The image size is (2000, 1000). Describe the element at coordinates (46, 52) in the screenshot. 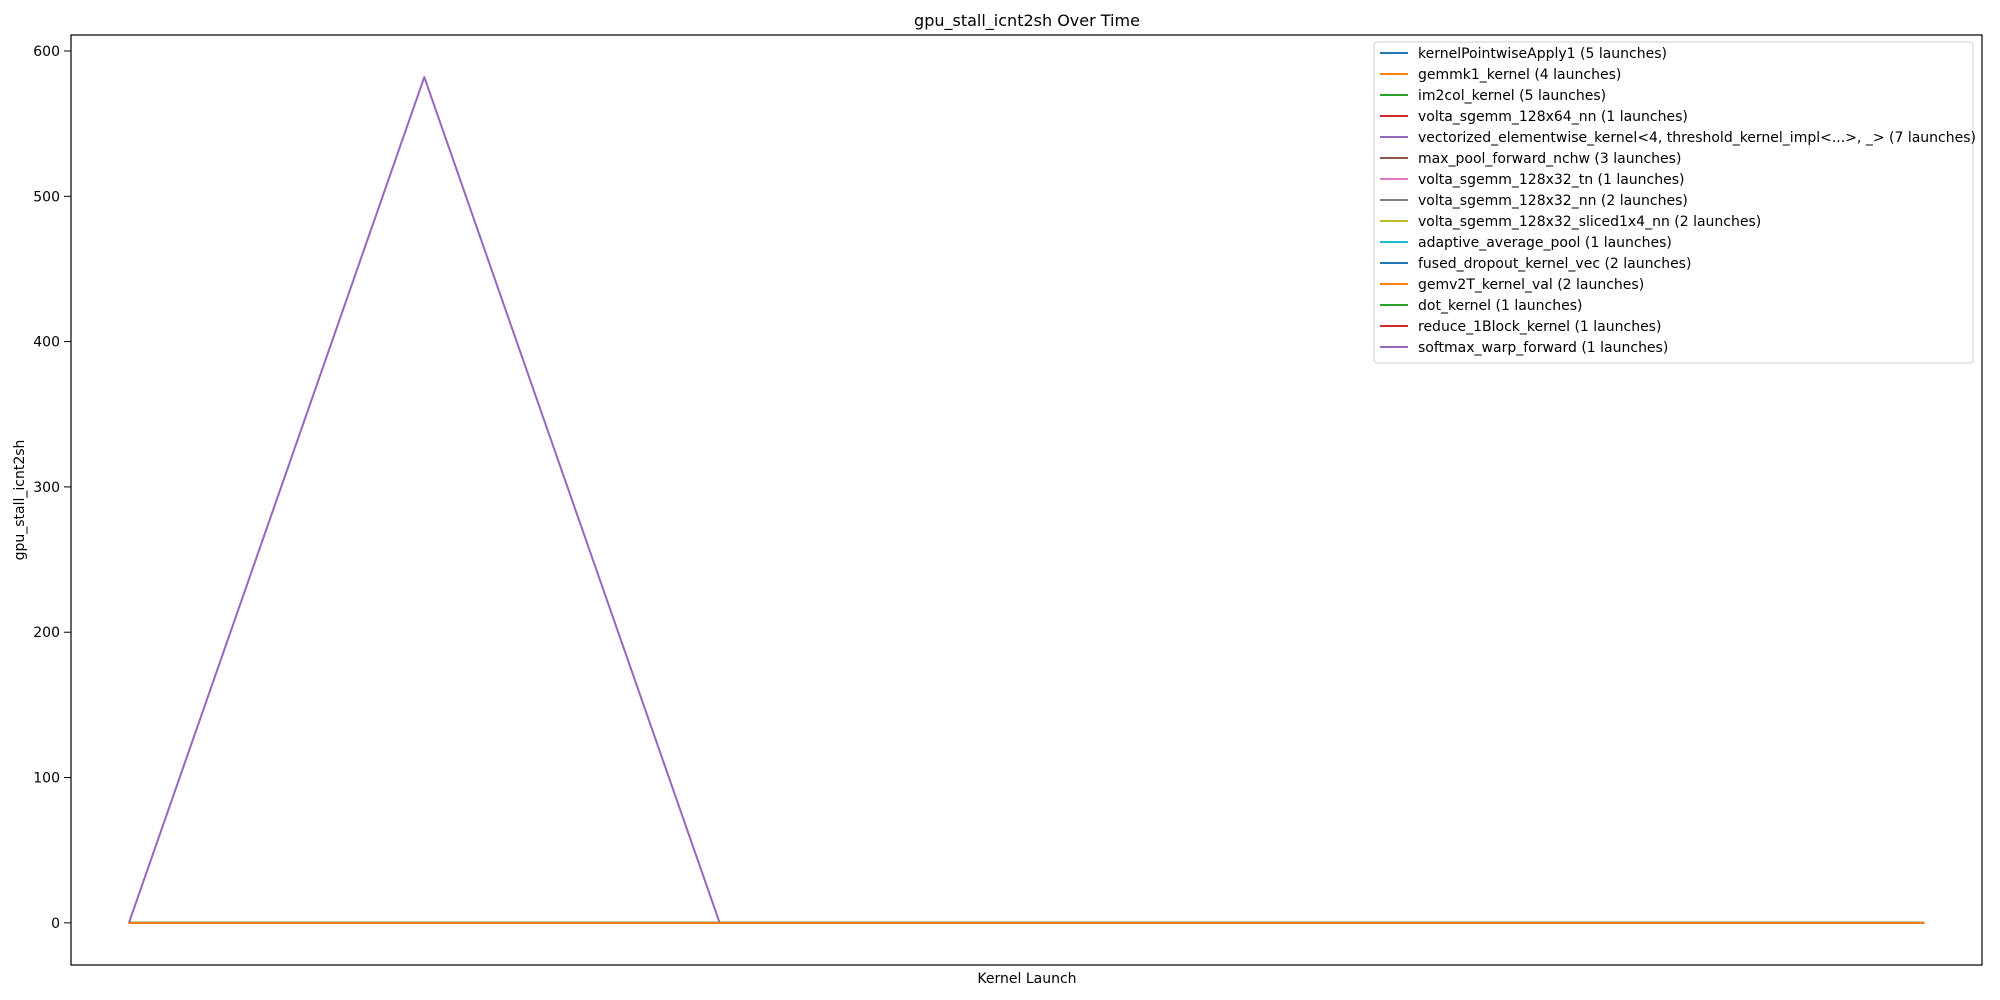

I see `y-tick-label: 600` at that location.